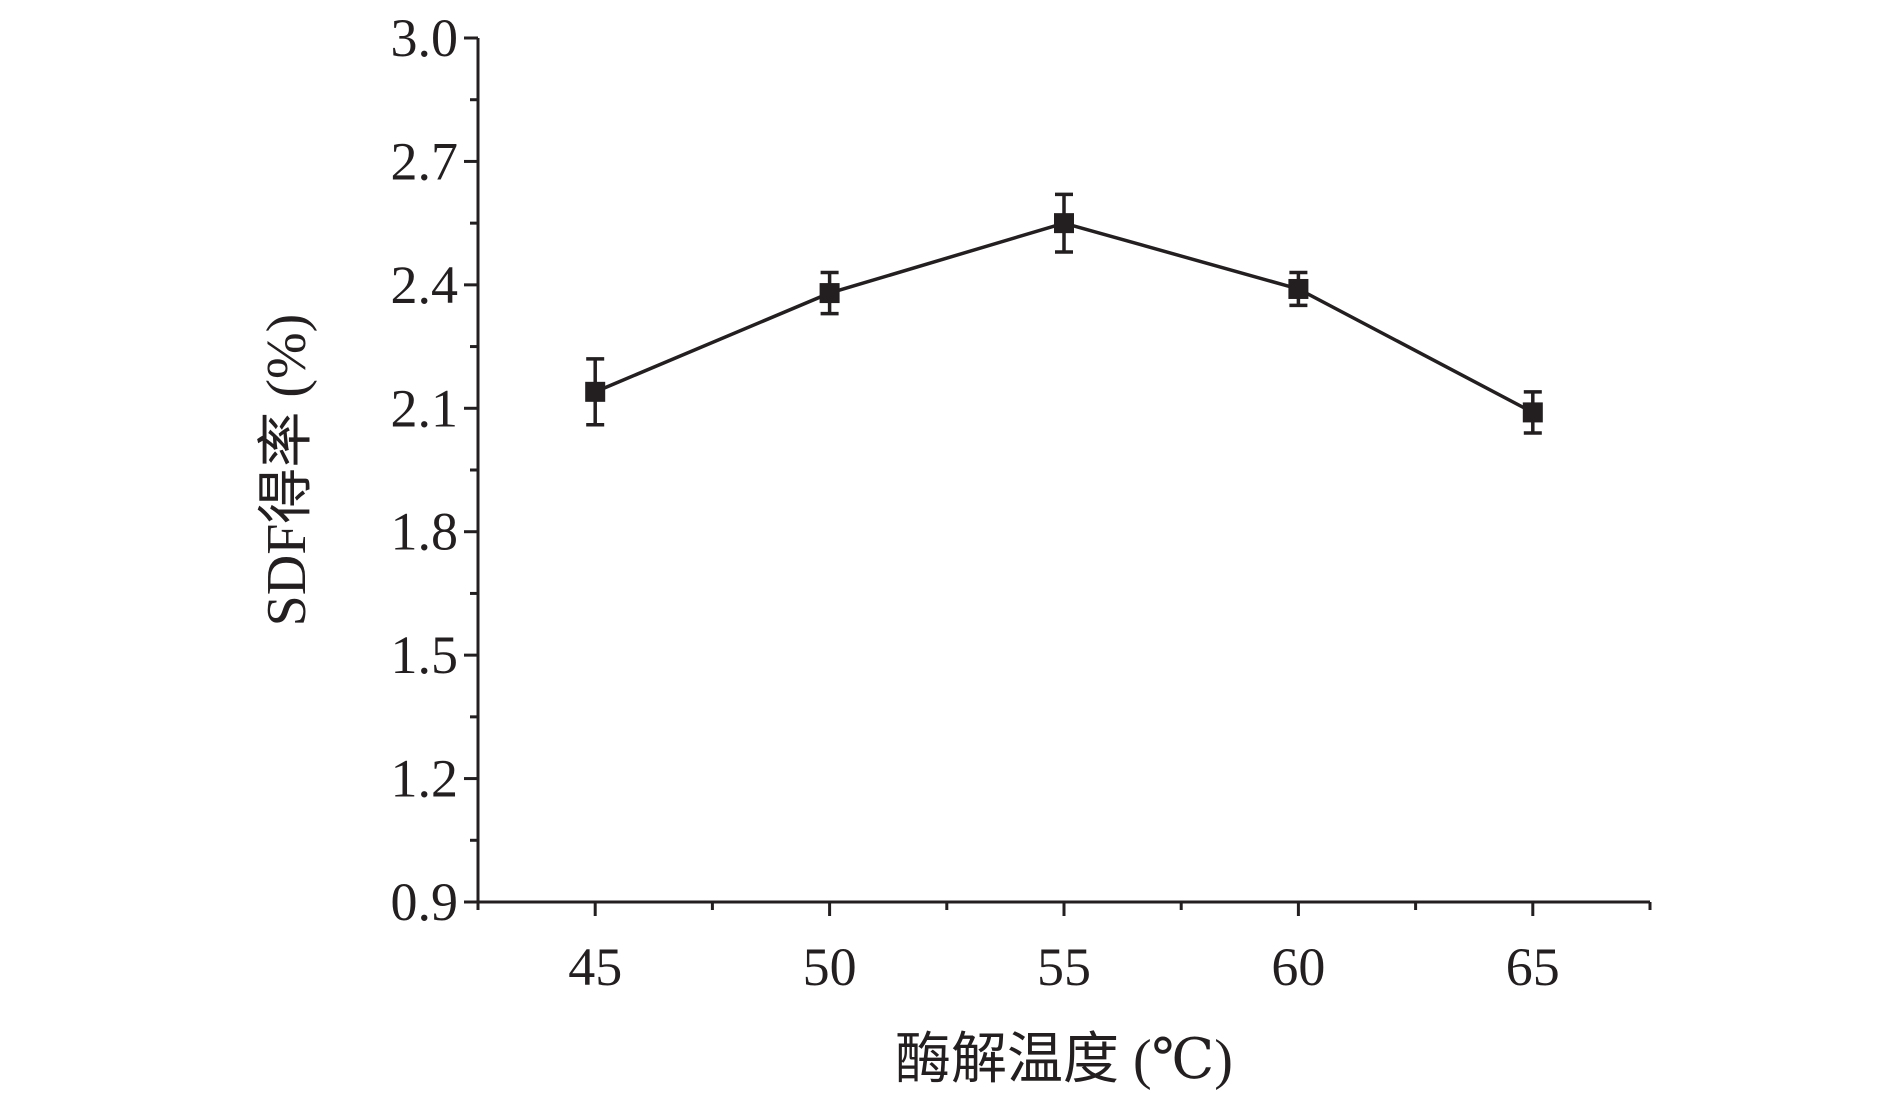  What do you see at coordinates (287, 470) in the screenshot?
I see `y-axis-title: SDF得率 (%)` at bounding box center [287, 470].